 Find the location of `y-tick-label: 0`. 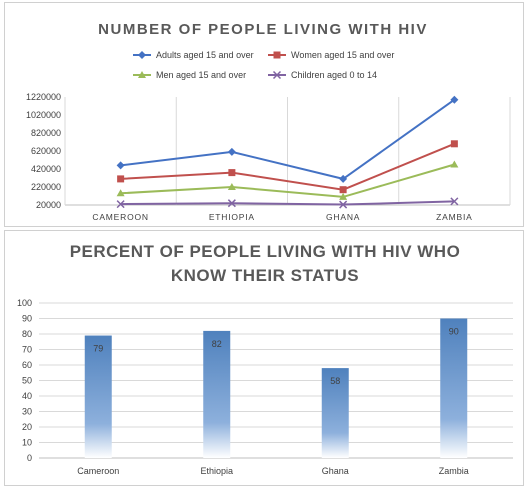

y-tick-label: 0 is located at coordinates (29, 458).